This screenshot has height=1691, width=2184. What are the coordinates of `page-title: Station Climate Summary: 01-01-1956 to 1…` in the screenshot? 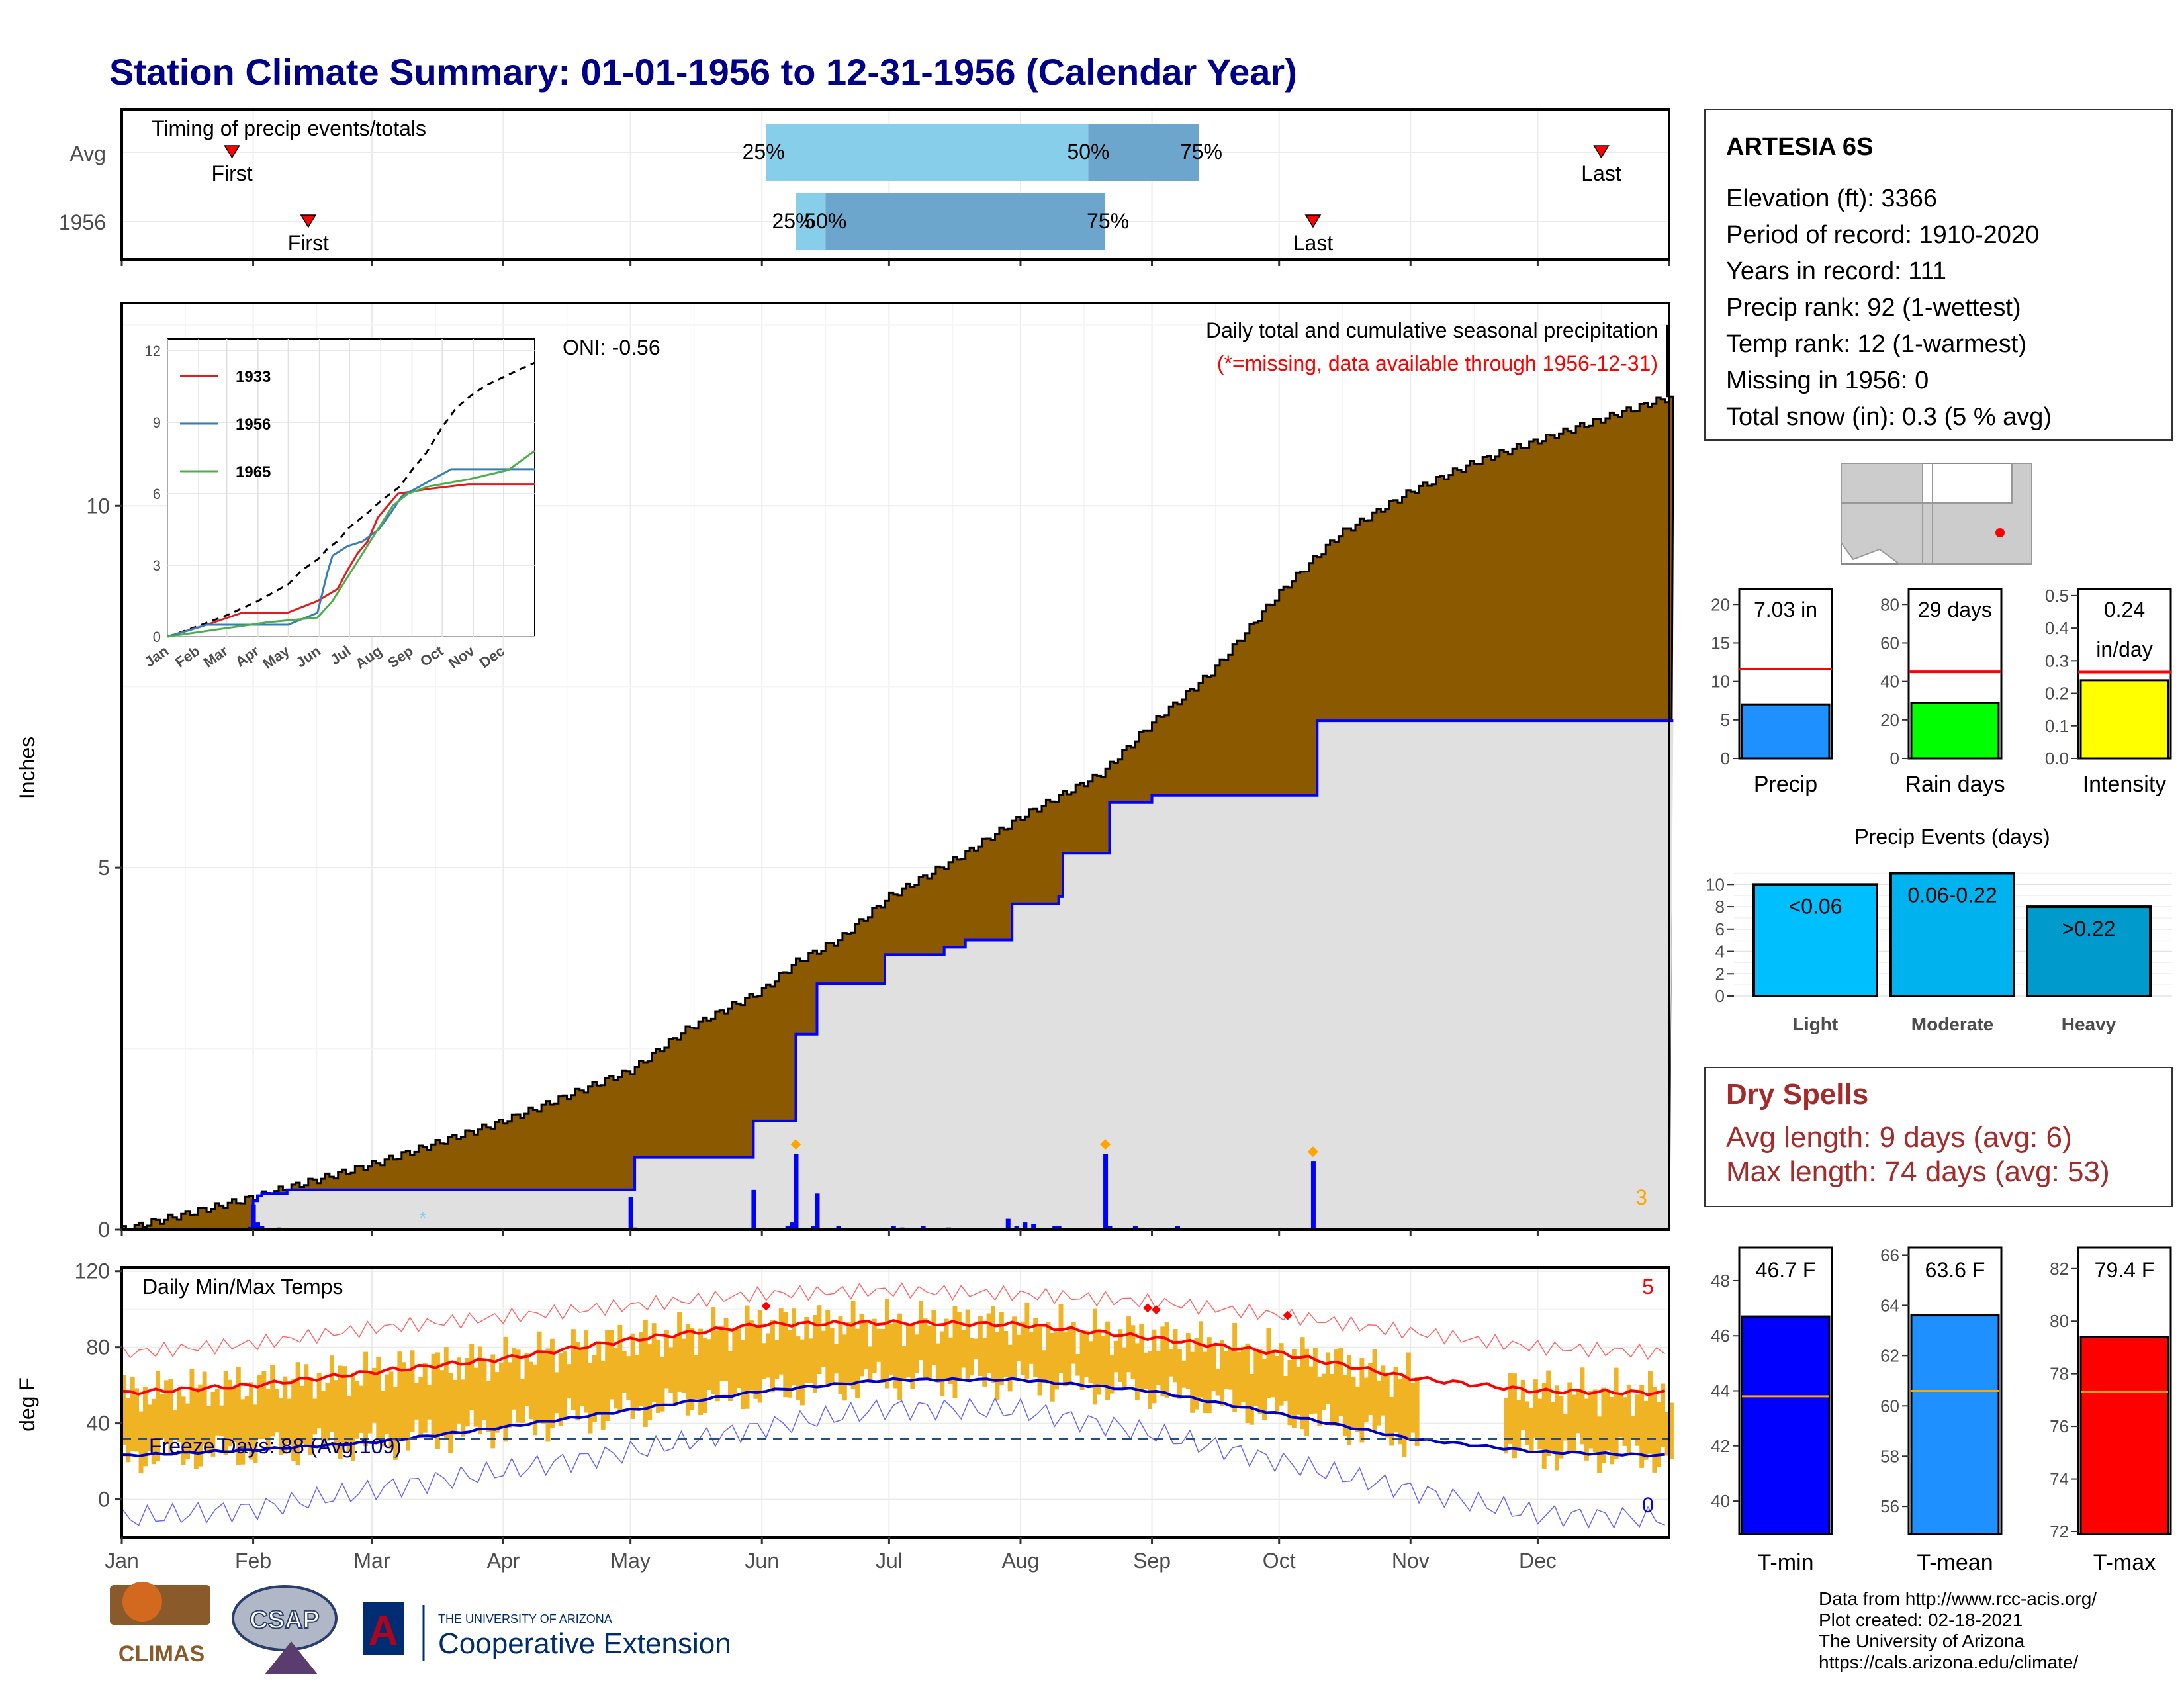 It's located at (703, 72).